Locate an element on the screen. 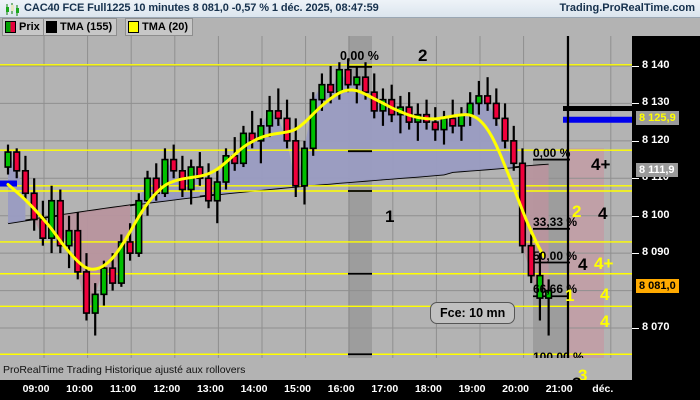  marker-1-yellow: 1 is located at coordinates (570, 295).